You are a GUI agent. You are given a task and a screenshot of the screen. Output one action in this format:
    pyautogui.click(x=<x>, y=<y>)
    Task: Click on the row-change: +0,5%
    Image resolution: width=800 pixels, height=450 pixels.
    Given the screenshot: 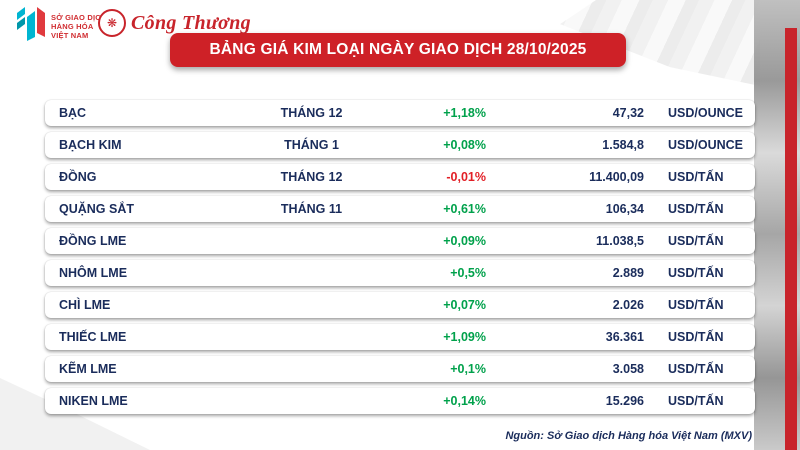 What is the action you would take?
    pyautogui.click(x=468, y=273)
    